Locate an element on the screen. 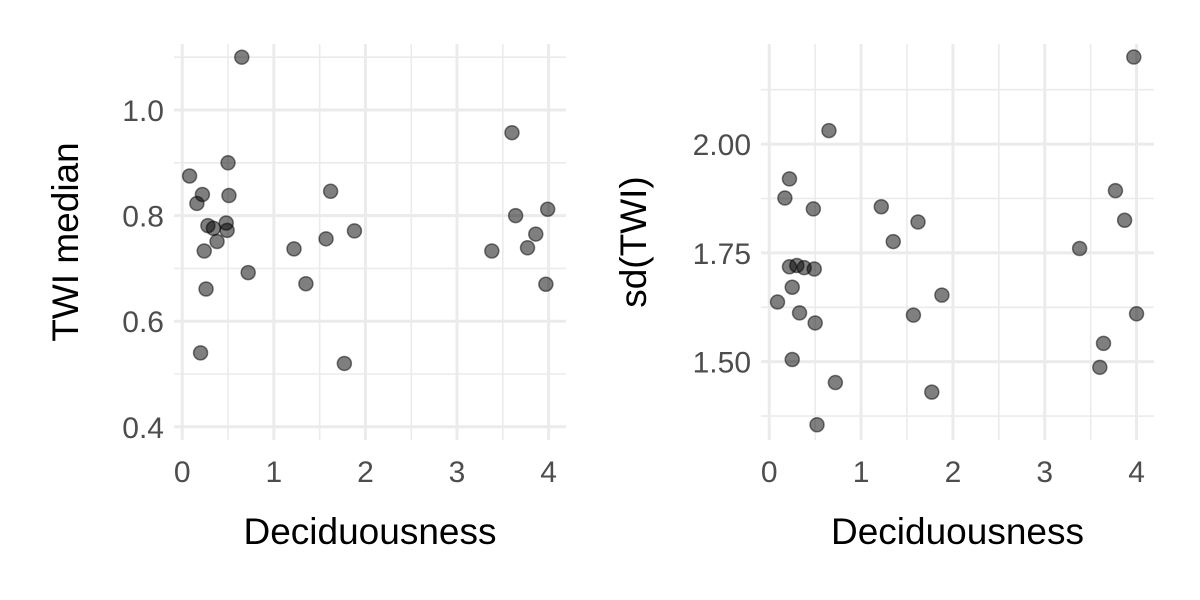  y-tick-label: 0.4 is located at coordinates (143, 428).